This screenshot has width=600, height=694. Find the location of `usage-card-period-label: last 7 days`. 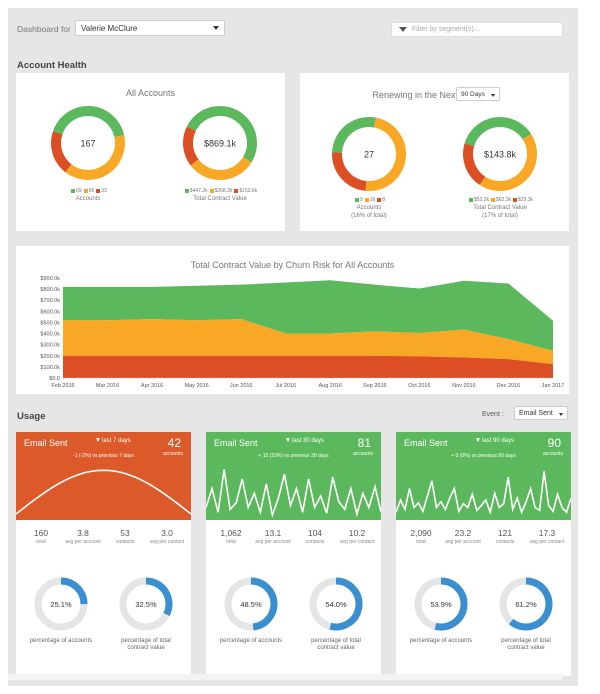

usage-card-period-label: last 7 days is located at coordinates (116, 441).